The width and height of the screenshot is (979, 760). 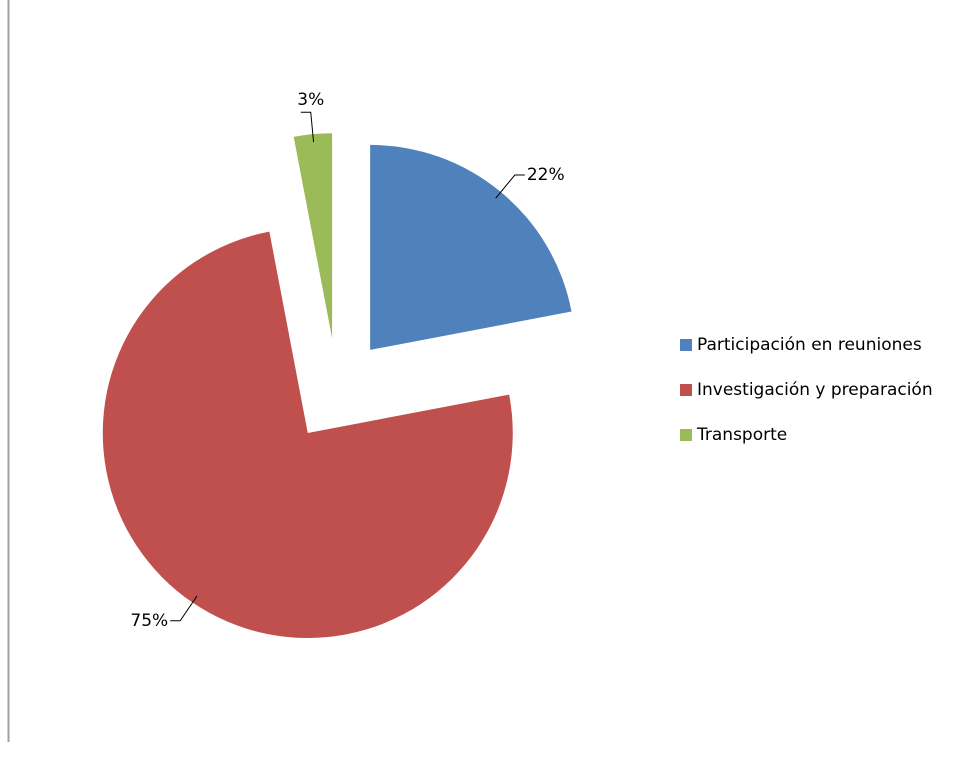 I want to click on data-label: 75%, so click(x=149, y=621).